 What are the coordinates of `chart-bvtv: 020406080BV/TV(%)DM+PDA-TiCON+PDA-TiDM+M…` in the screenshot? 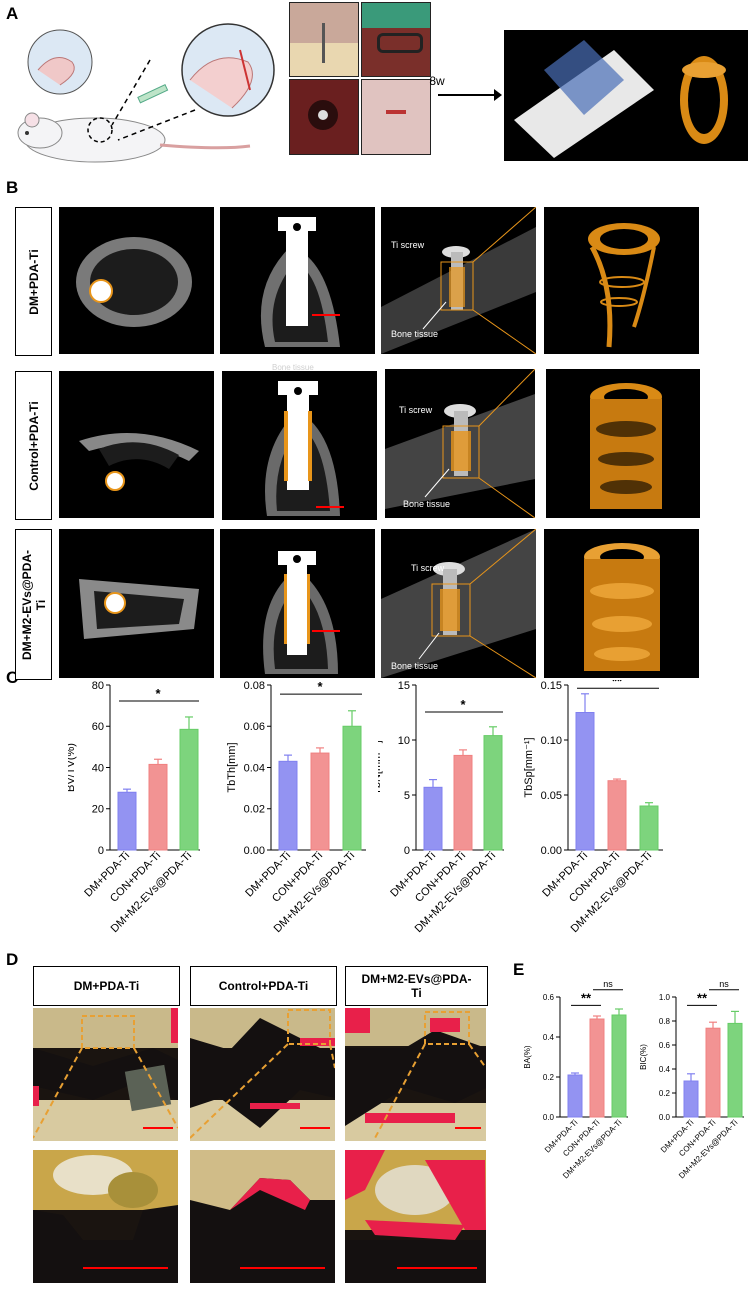 It's located at (134, 807).